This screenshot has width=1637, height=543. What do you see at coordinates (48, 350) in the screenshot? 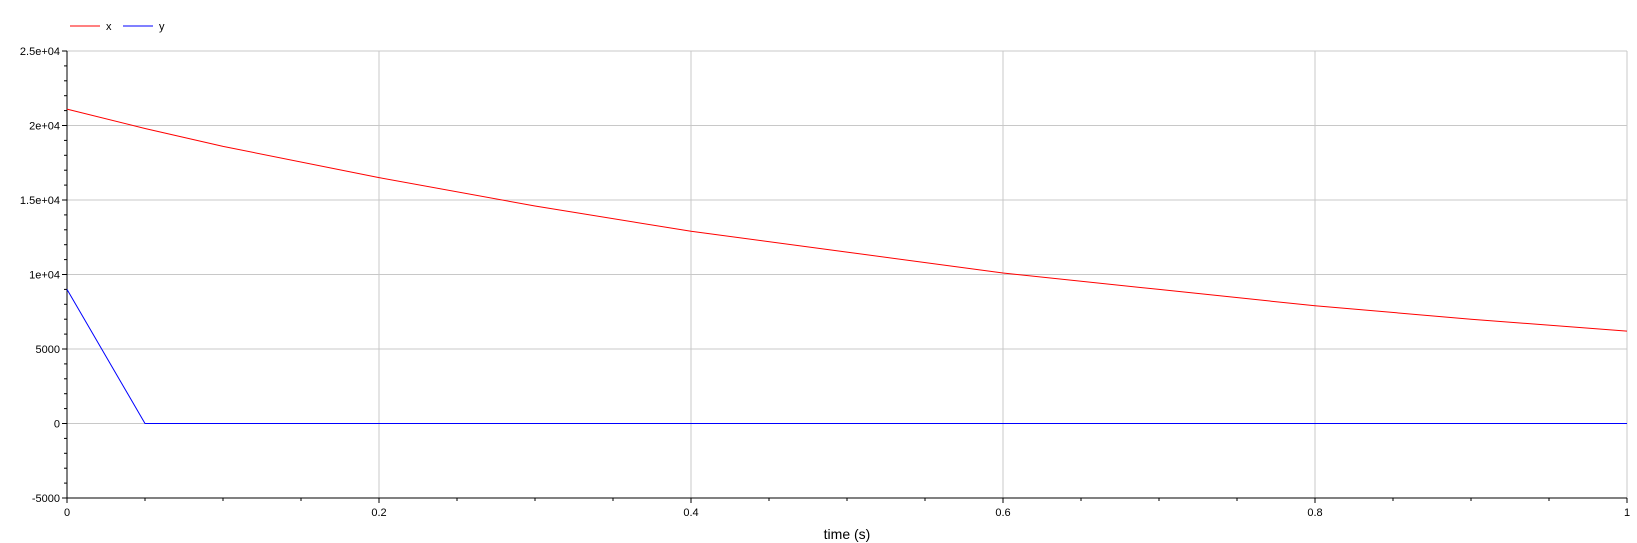
I see `y-tick-label: 5000` at bounding box center [48, 350].